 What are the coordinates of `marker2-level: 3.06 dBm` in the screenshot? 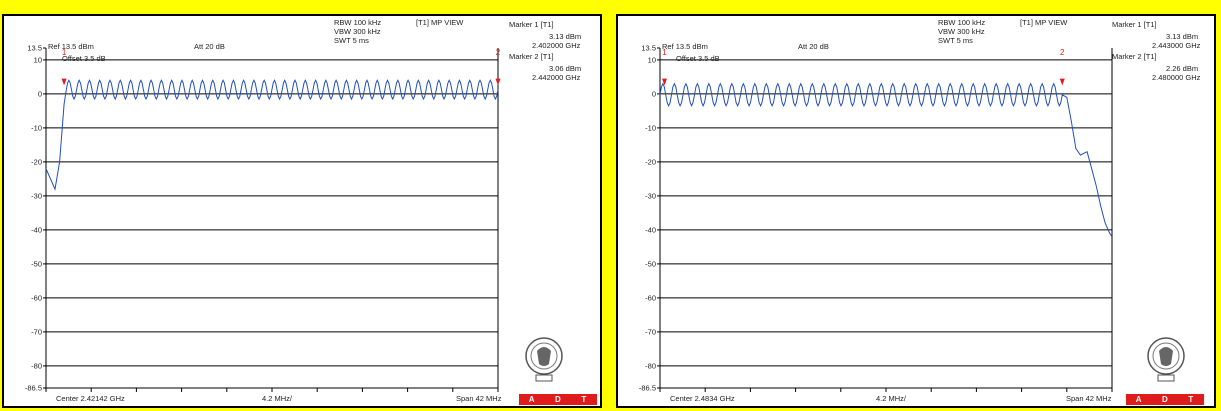 It's located at (565, 68).